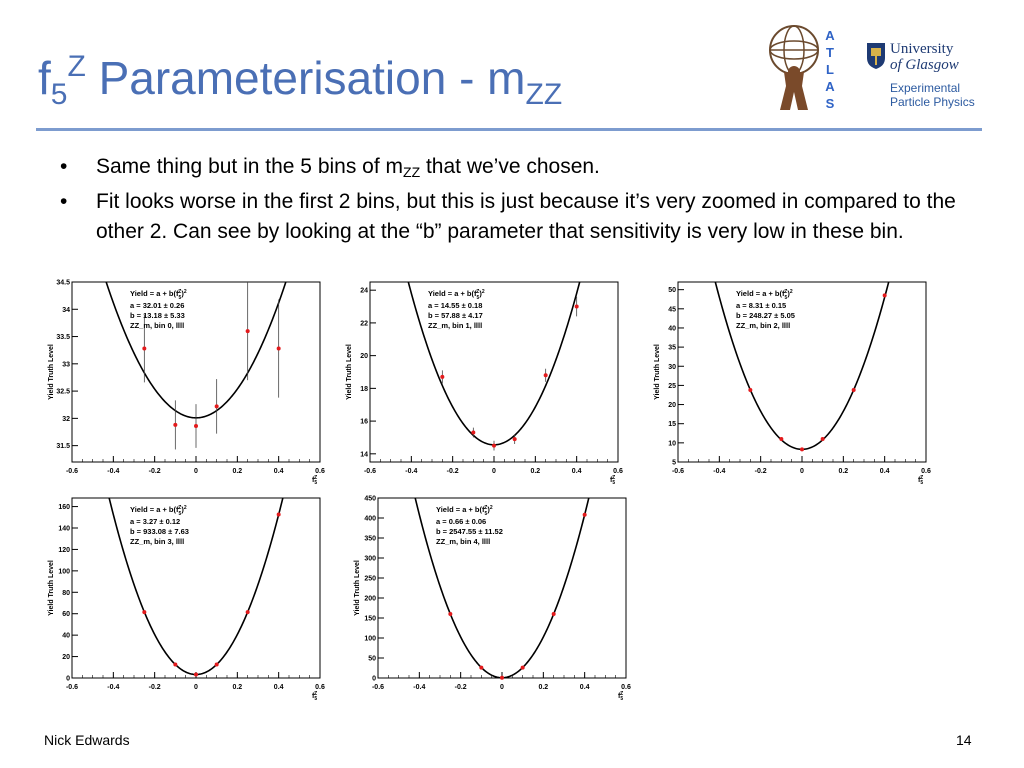 This screenshot has height=768, width=1024. Describe the element at coordinates (66, 364) in the screenshot. I see `y-tick-label: 33` at that location.